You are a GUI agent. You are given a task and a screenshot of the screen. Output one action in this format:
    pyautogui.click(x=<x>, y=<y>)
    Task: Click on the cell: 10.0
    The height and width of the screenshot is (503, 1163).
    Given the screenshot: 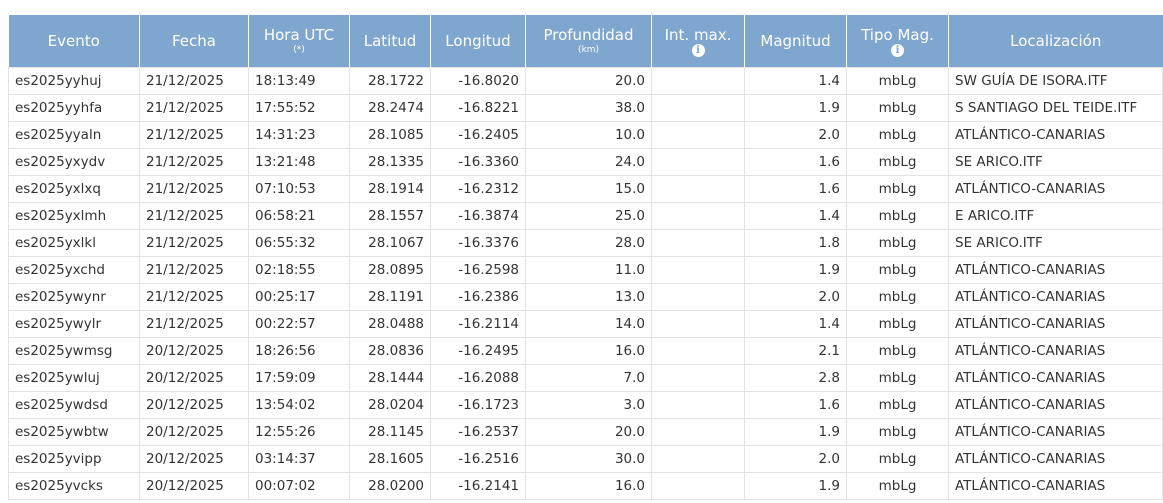 What is the action you would take?
    pyautogui.click(x=588, y=135)
    